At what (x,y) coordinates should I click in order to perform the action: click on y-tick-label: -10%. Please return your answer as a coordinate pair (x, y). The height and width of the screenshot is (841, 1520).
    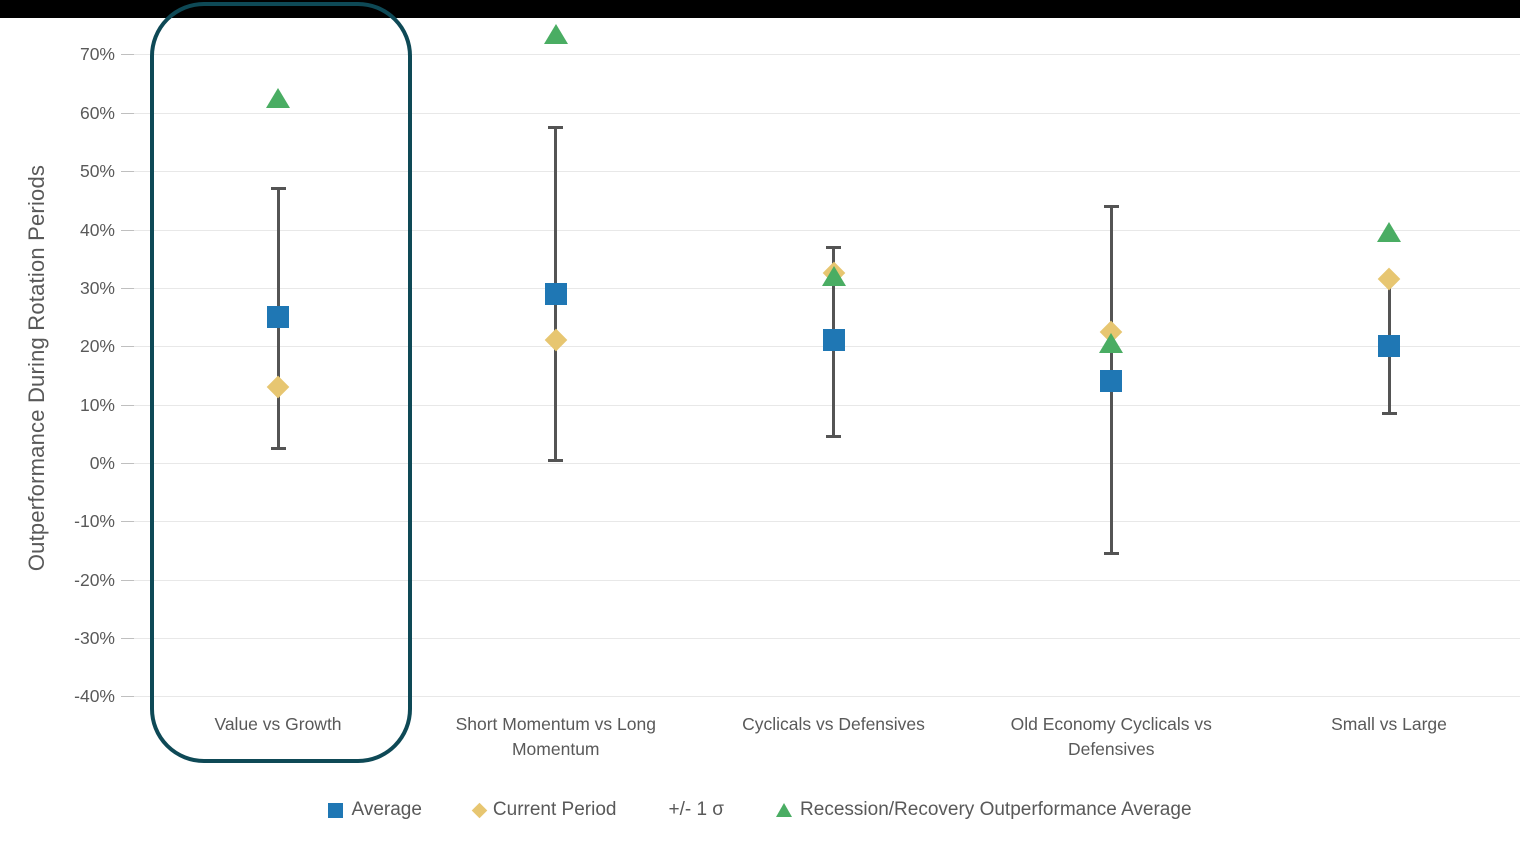
    Looking at the image, I should click on (94, 521).